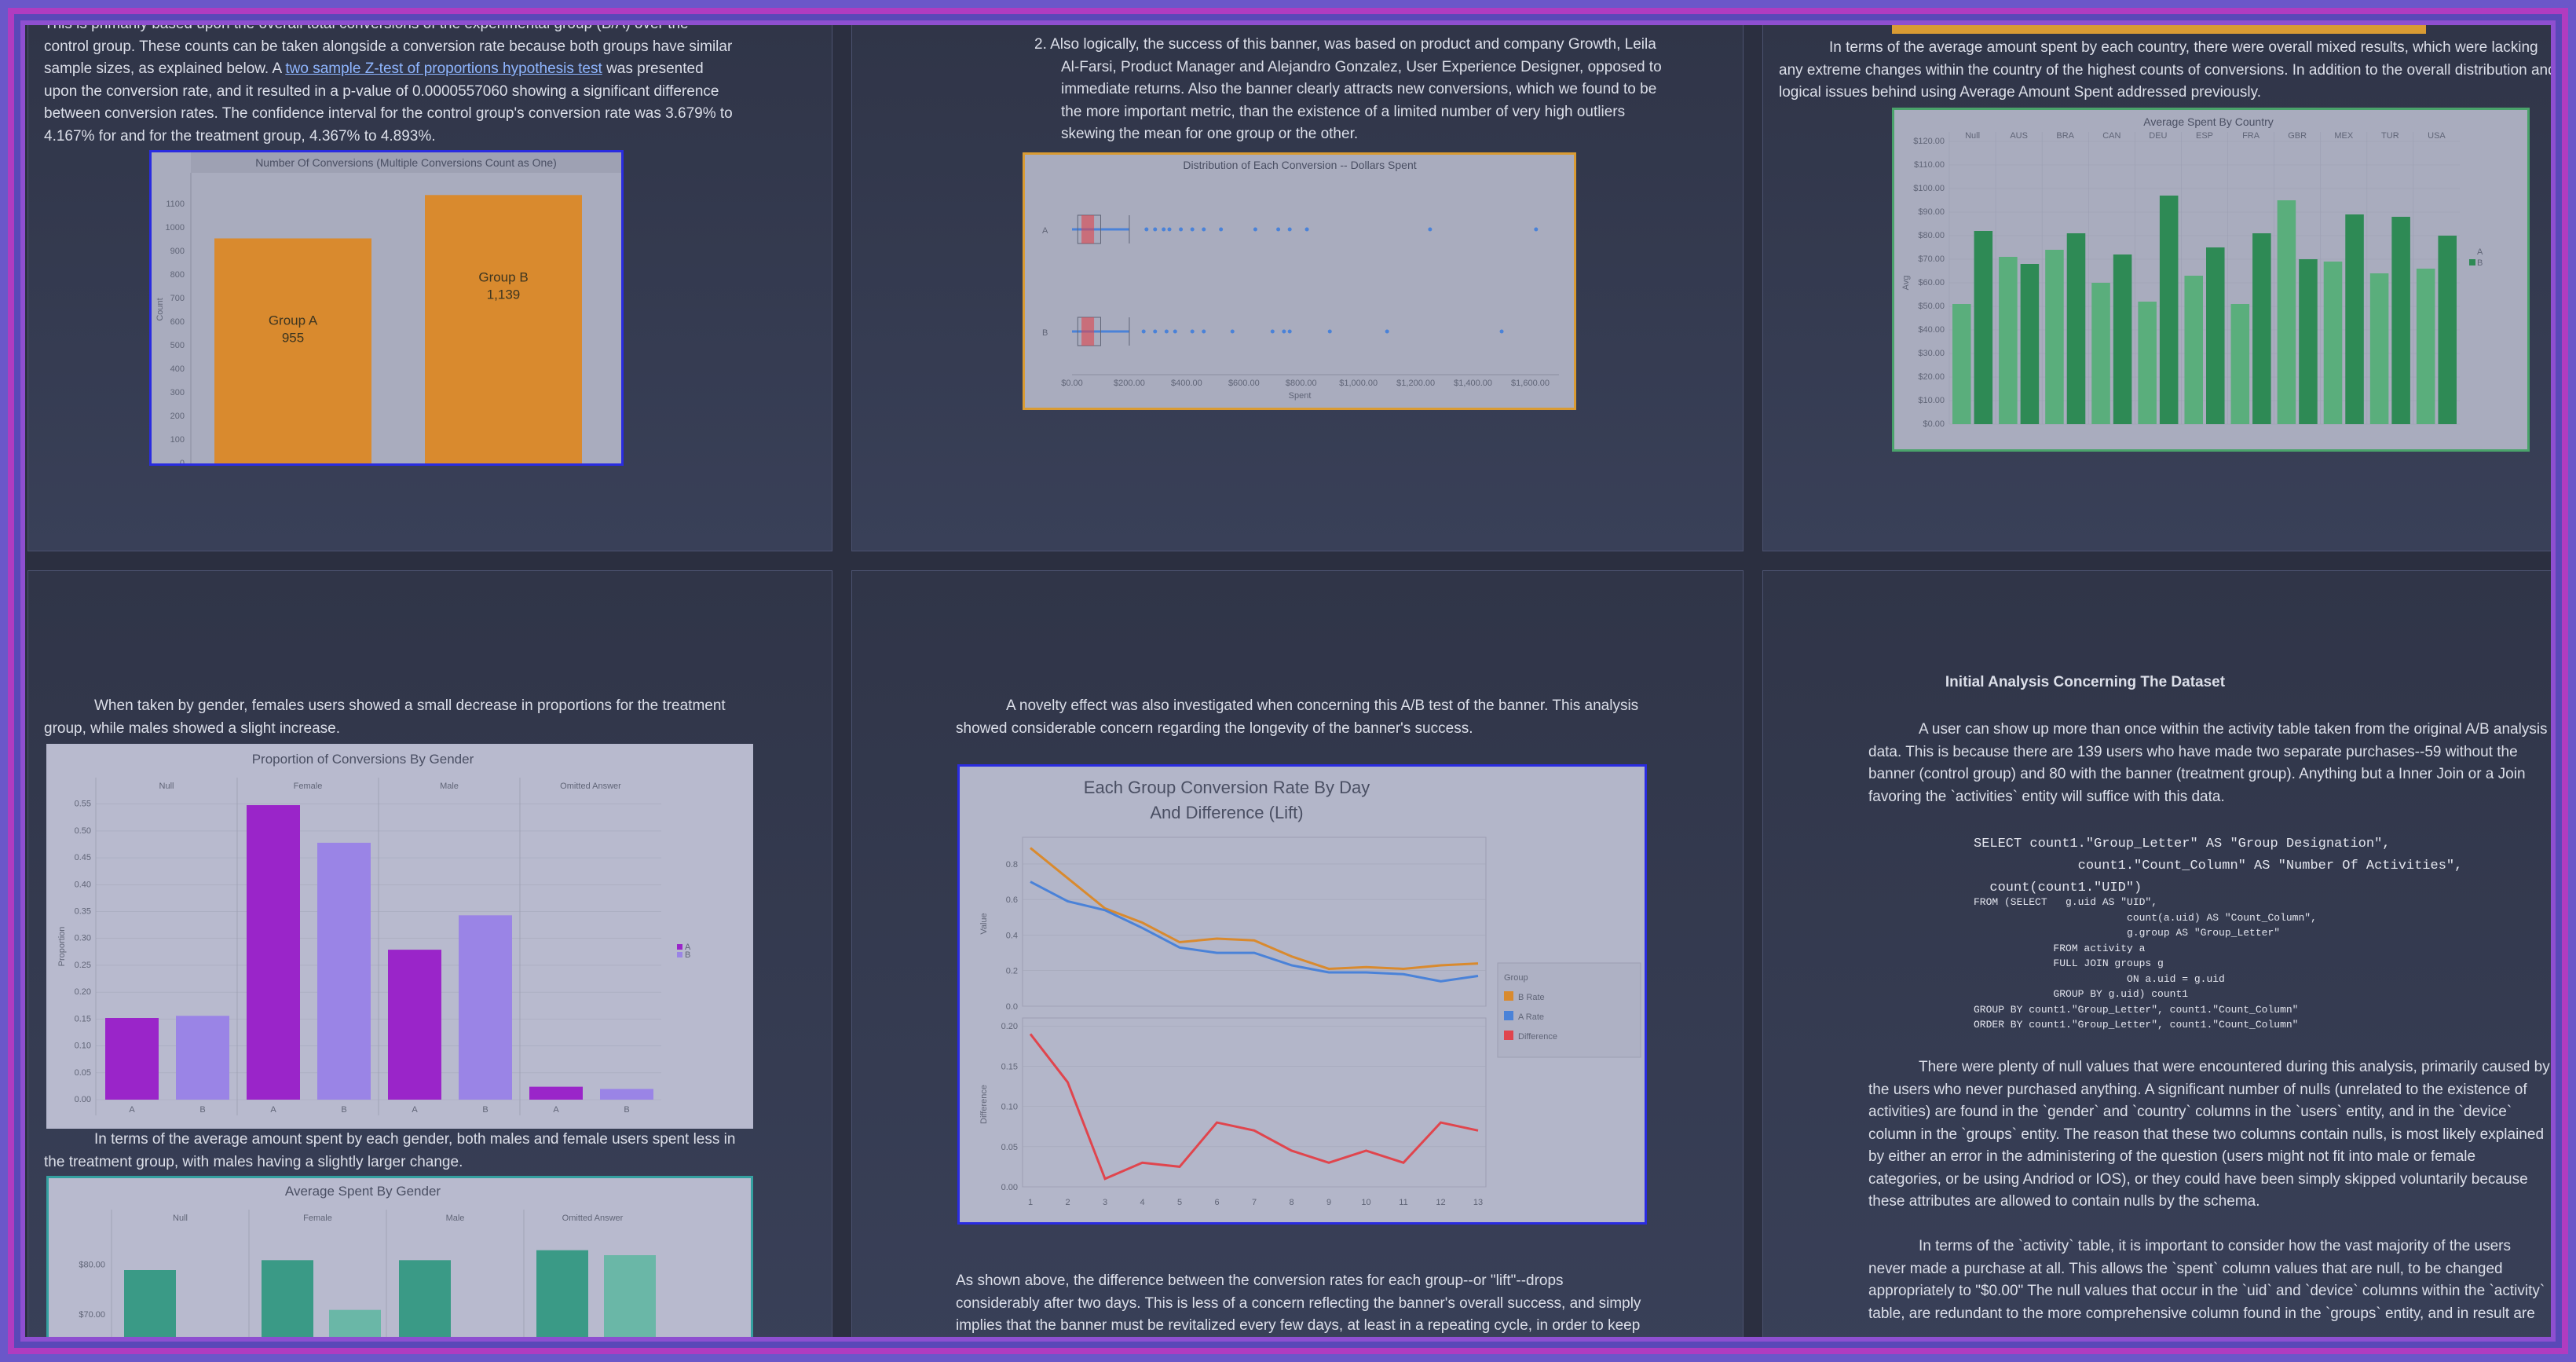 This screenshot has height=1362, width=2576. I want to click on y-tick-label: 0, so click(183, 461).